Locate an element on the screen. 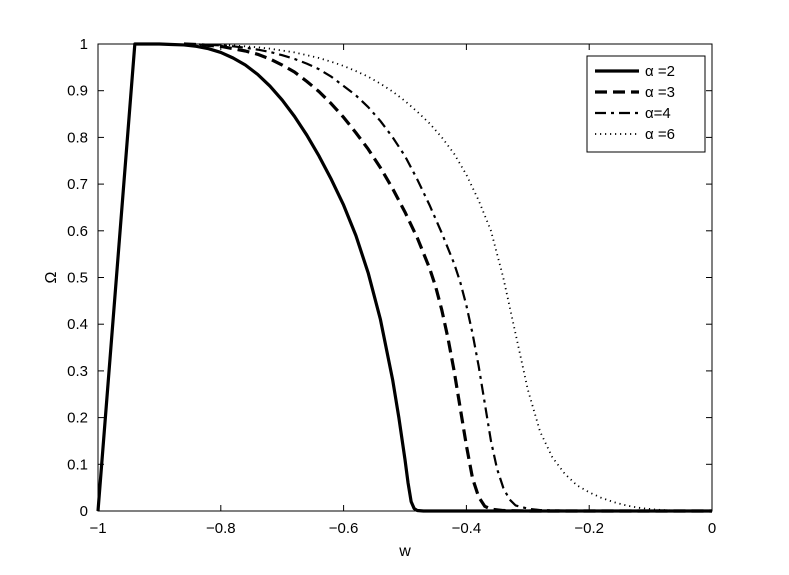 The width and height of the screenshot is (789, 575). x-tick-label: −0.2 is located at coordinates (589, 528).